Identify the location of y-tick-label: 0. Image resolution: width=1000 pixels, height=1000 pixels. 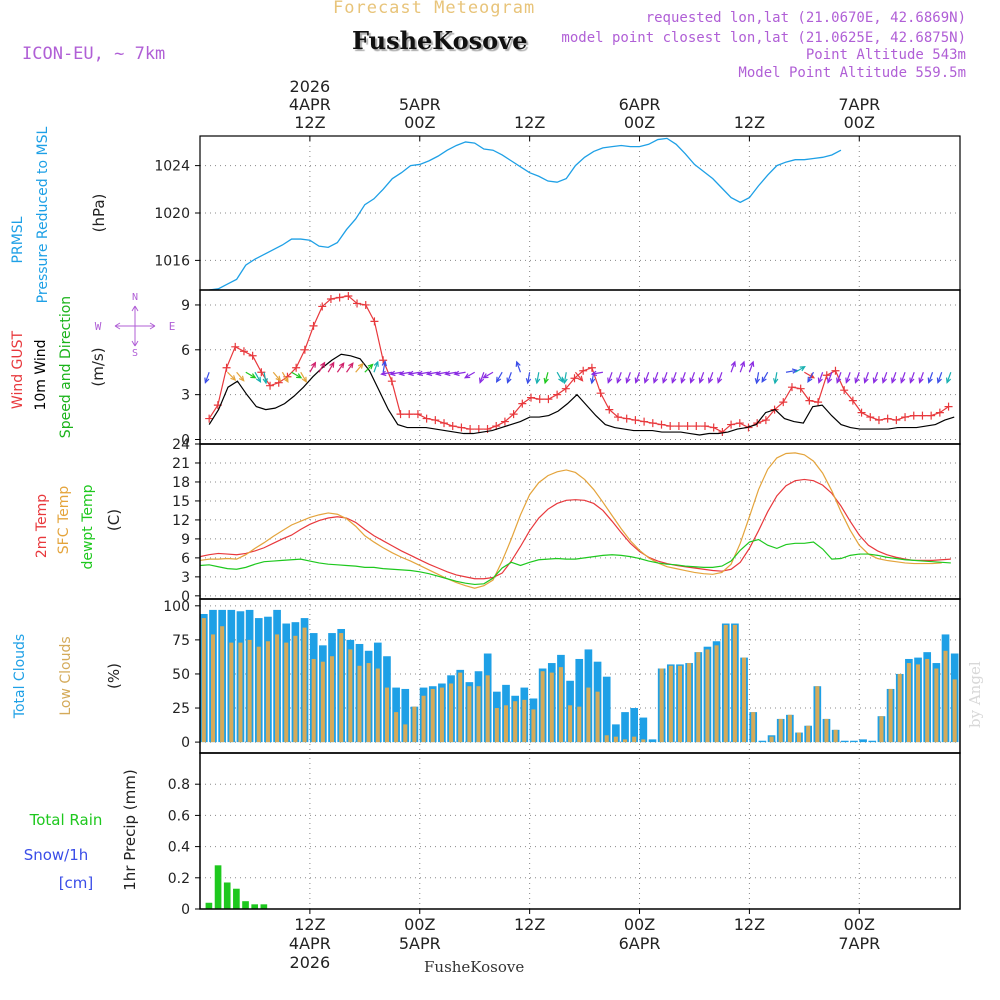
(185, 910).